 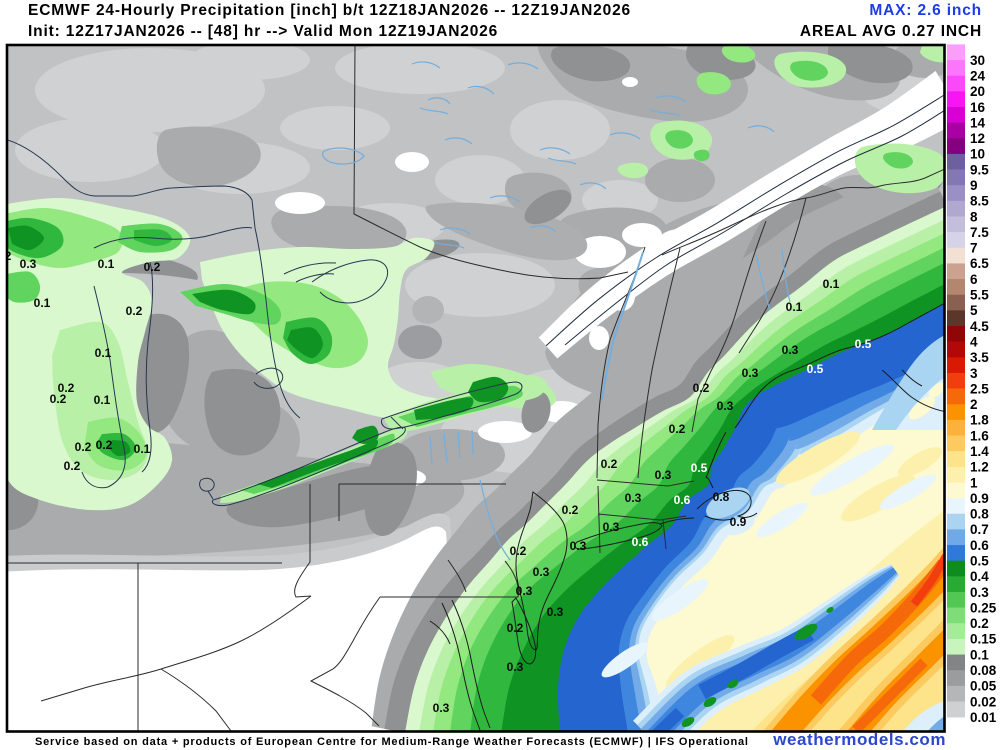 I want to click on svg-text: 1.8, so click(x=979, y=420).